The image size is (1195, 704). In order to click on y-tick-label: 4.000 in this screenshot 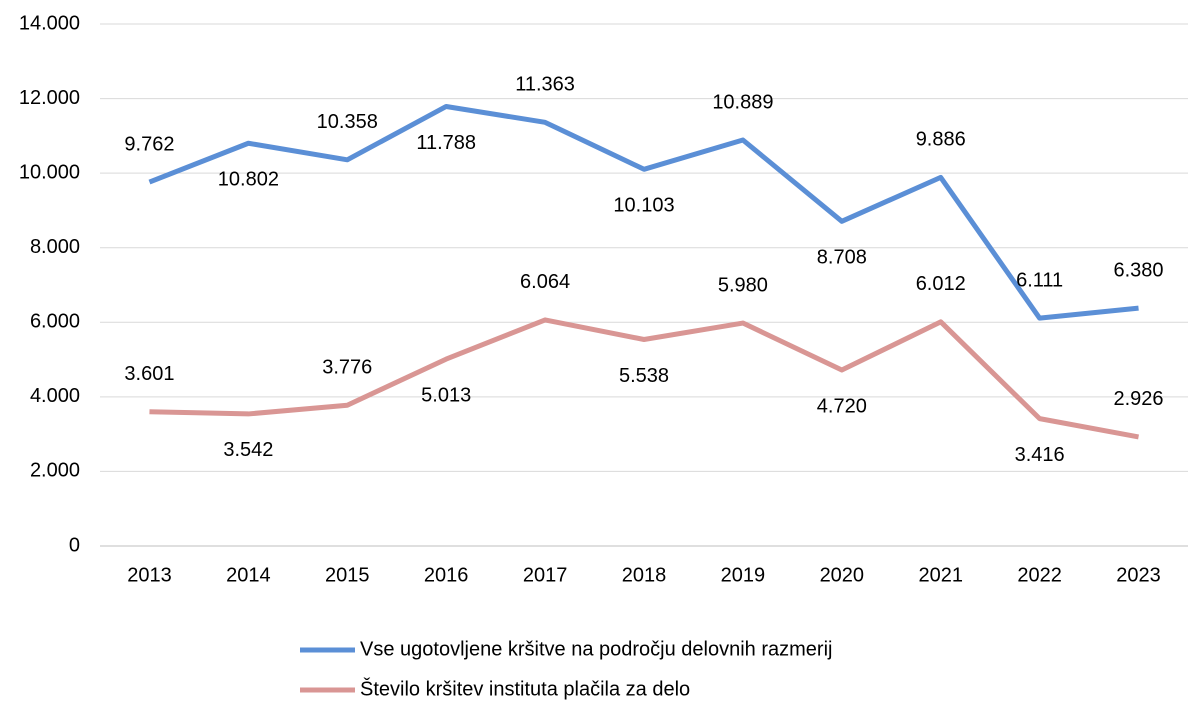, I will do `click(55, 396)`.